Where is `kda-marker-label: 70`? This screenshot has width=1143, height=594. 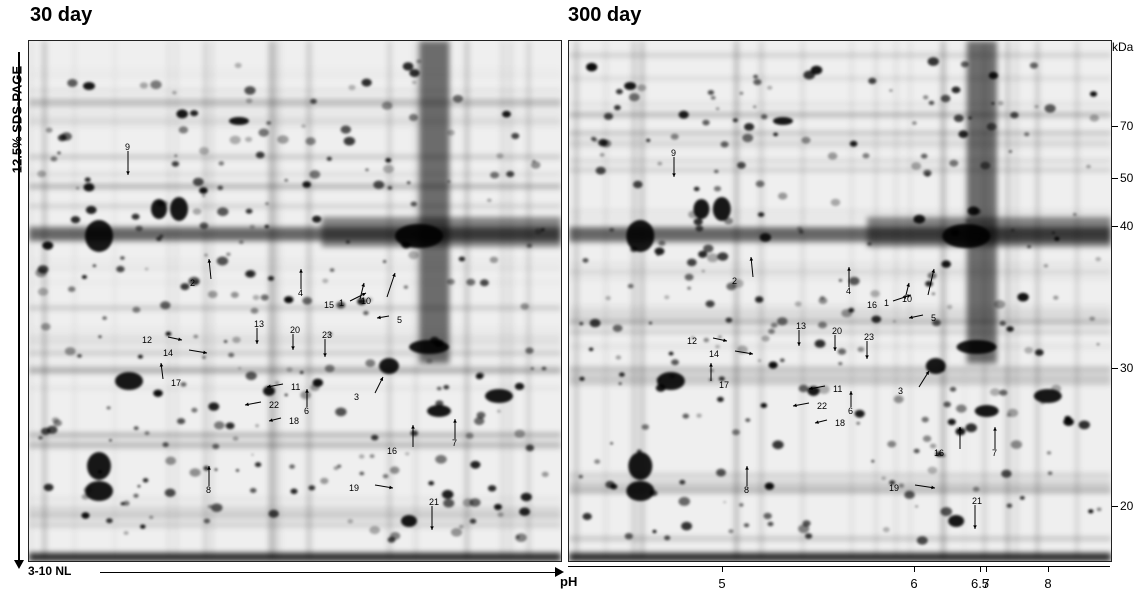 kda-marker-label: 70 is located at coordinates (1127, 126).